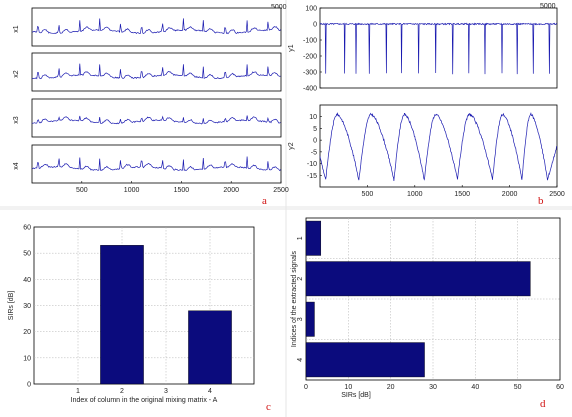 Image resolution: width=572 pixels, height=417 pixels. I want to click on panel-b-top-right-label: 5000, so click(548, 6).